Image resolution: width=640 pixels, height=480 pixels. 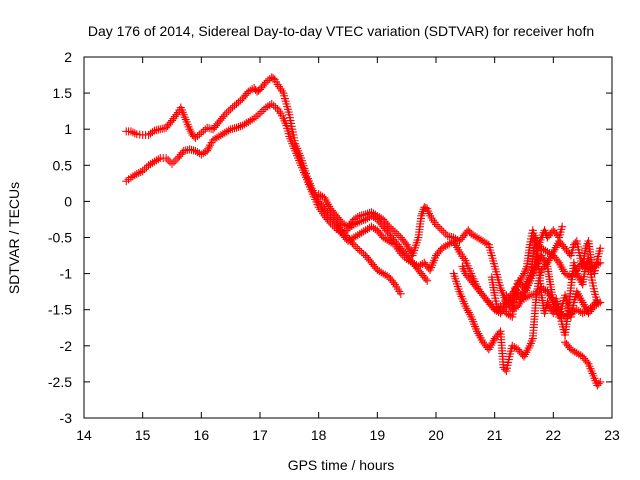 What do you see at coordinates (612, 435) in the screenshot?
I see `x-tick-label: 23` at bounding box center [612, 435].